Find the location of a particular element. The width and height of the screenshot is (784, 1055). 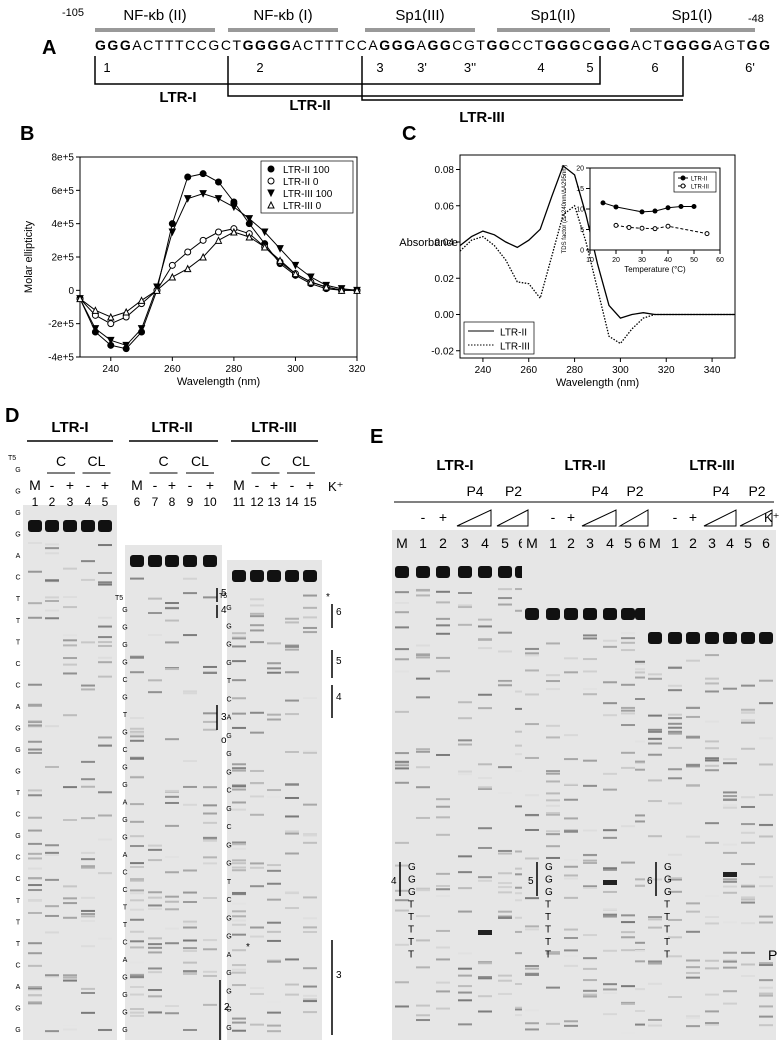

lane-number: 12 is located at coordinates (257, 502).